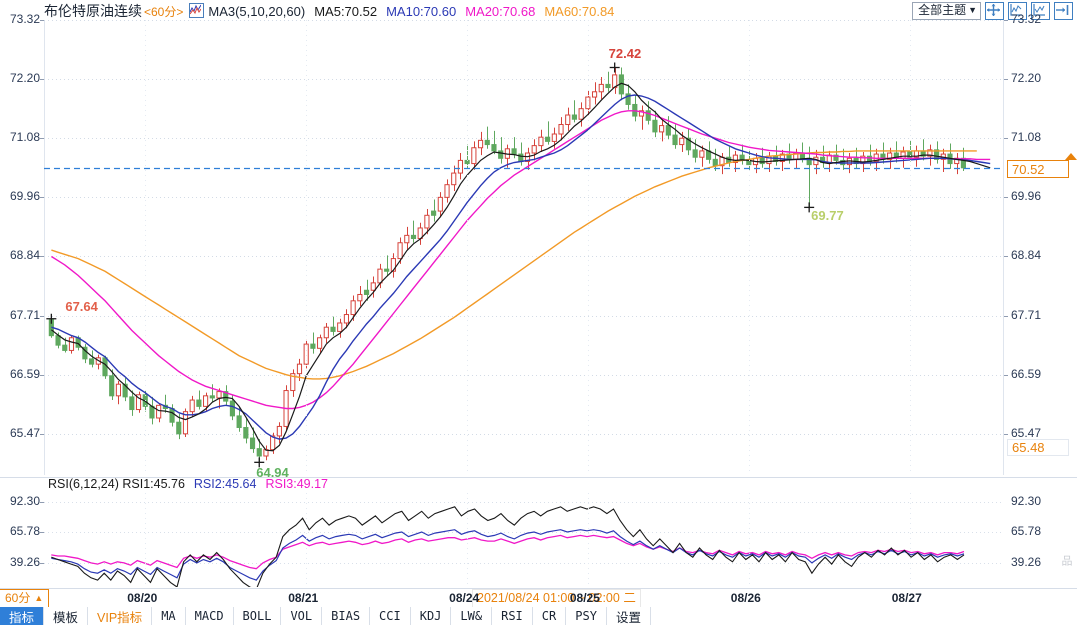  What do you see at coordinates (24, 19) in the screenshot?
I see `price-tick-left: 73.32` at bounding box center [24, 19].